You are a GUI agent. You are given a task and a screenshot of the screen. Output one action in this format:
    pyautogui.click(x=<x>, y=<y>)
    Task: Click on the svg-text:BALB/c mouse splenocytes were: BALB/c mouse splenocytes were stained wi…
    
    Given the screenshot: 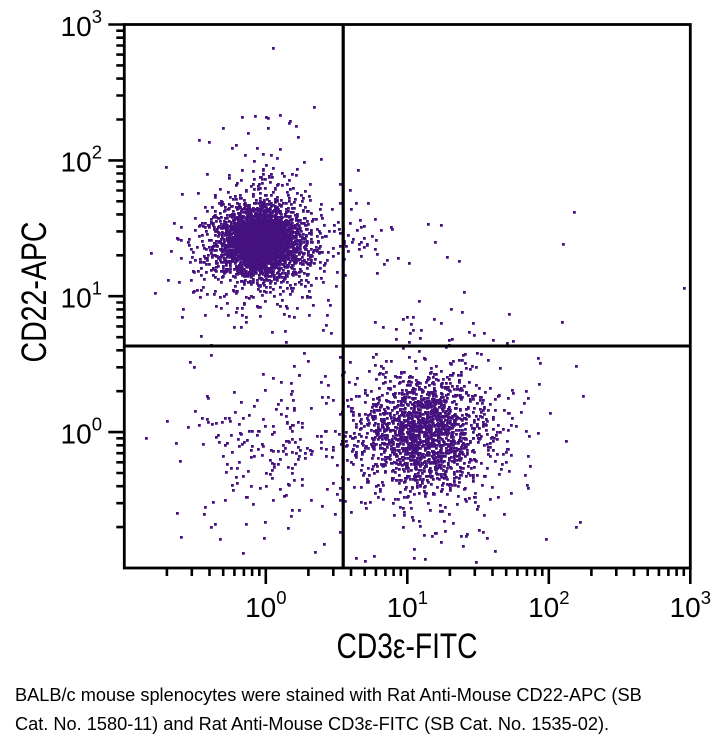 What is the action you would take?
    pyautogui.click(x=328, y=695)
    